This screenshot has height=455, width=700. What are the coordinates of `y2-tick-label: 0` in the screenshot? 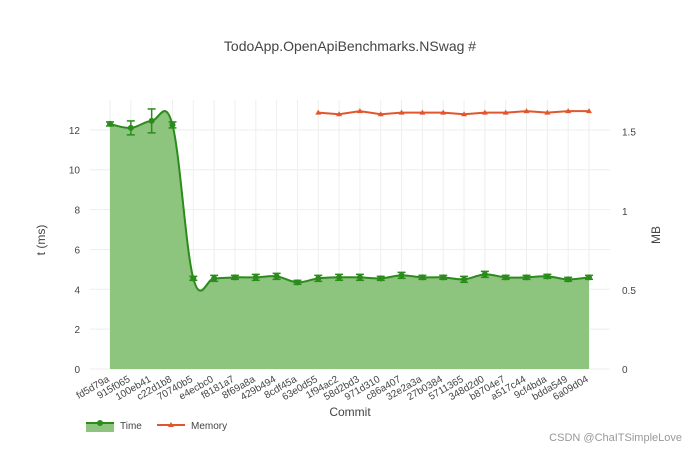 It's located at (625, 370).